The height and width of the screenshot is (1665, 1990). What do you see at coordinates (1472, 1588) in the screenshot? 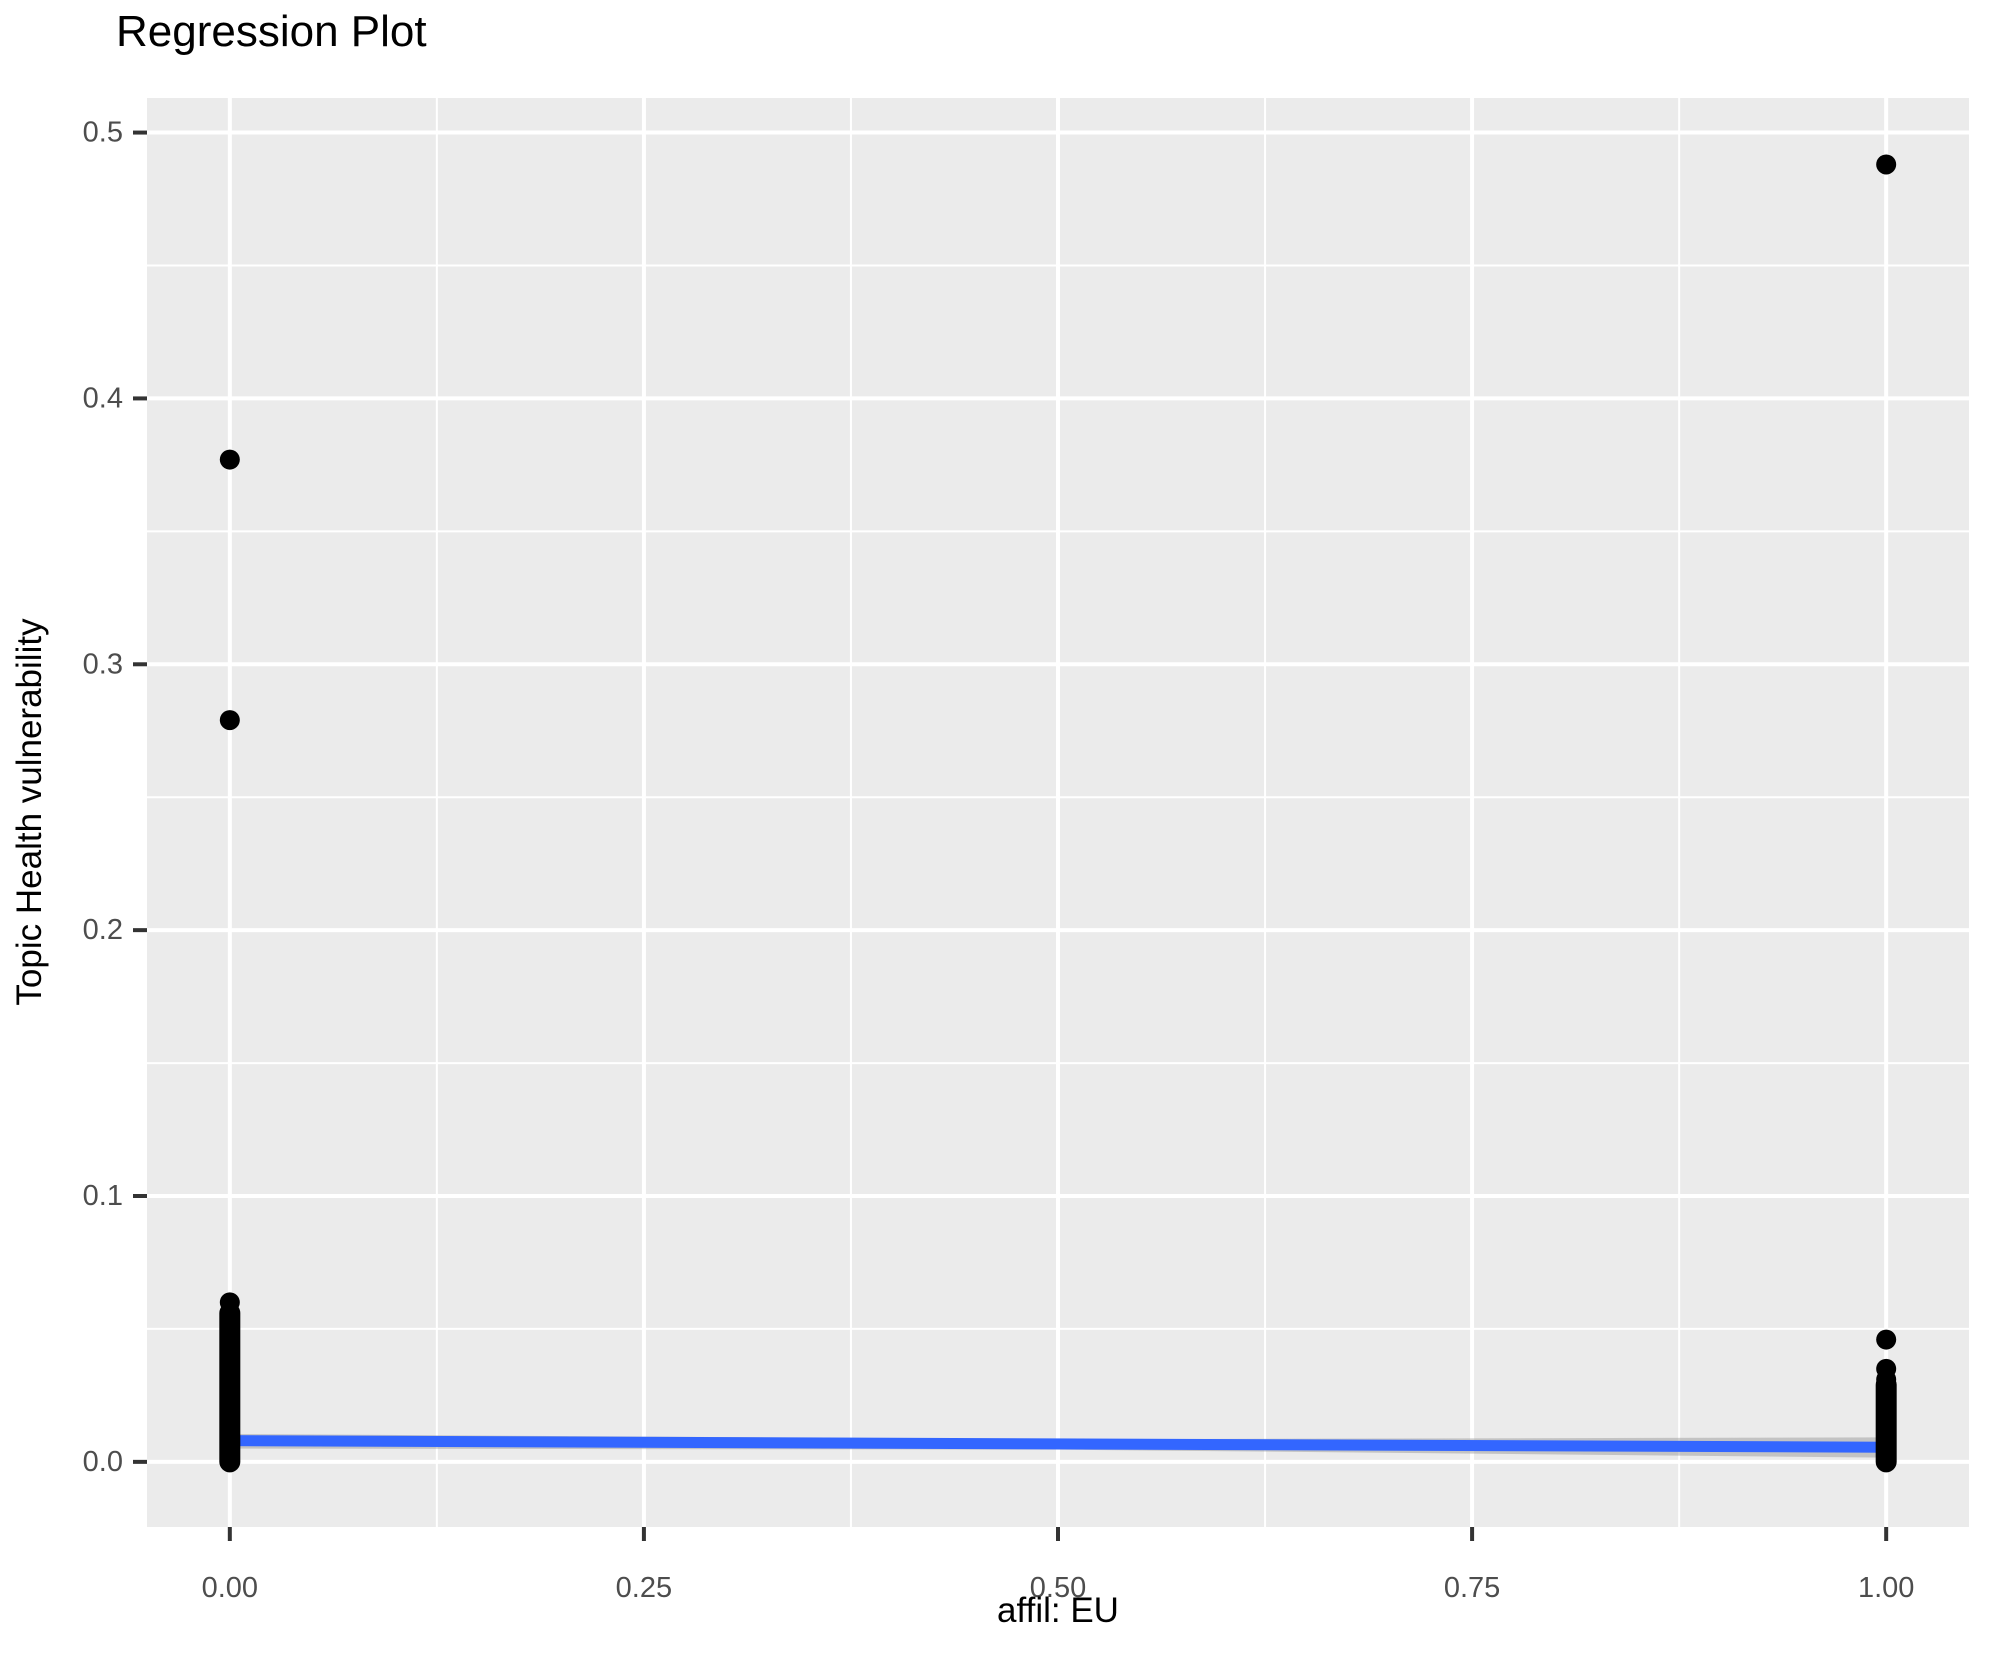
I see `x-tick-label: 0.75` at bounding box center [1472, 1588].